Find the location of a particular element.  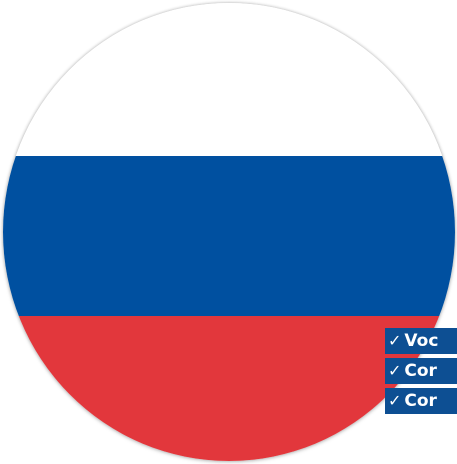

checklist-item: ✓ Voc is located at coordinates (421, 341).